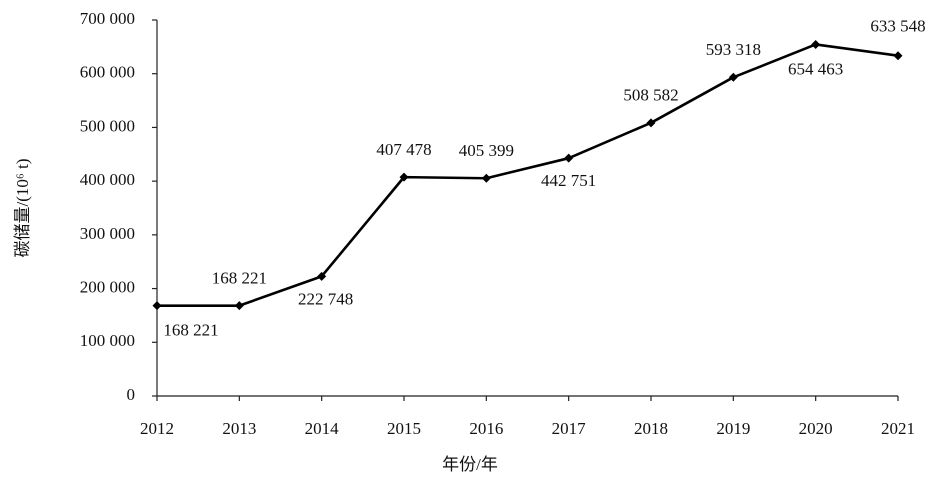  I want to click on data-label: 633 548, so click(897, 26).